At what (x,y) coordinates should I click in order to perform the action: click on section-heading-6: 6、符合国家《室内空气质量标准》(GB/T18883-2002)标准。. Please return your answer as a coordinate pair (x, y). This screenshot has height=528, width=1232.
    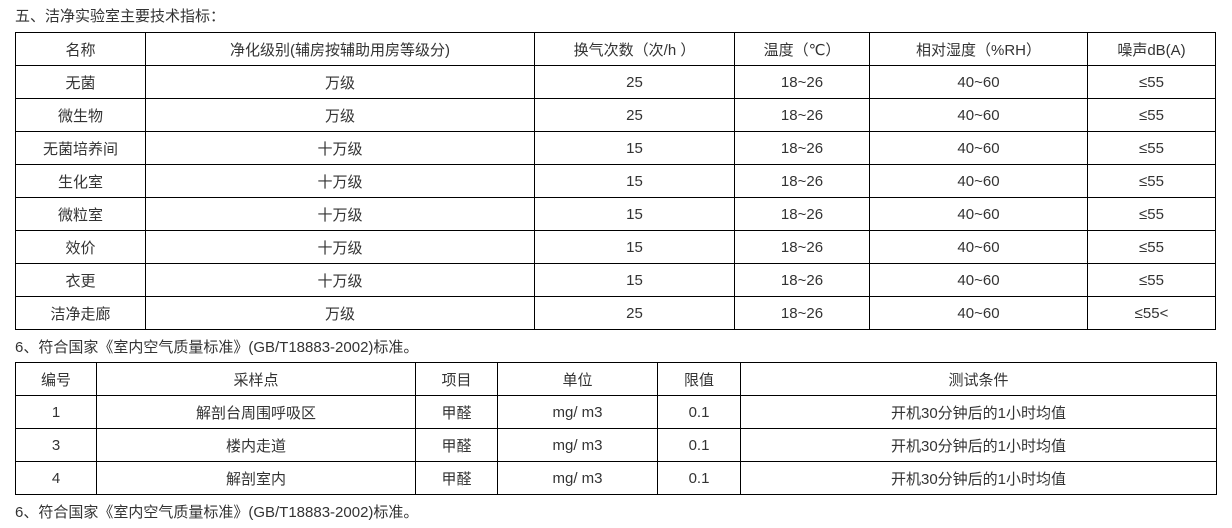
    Looking at the image, I should click on (217, 347).